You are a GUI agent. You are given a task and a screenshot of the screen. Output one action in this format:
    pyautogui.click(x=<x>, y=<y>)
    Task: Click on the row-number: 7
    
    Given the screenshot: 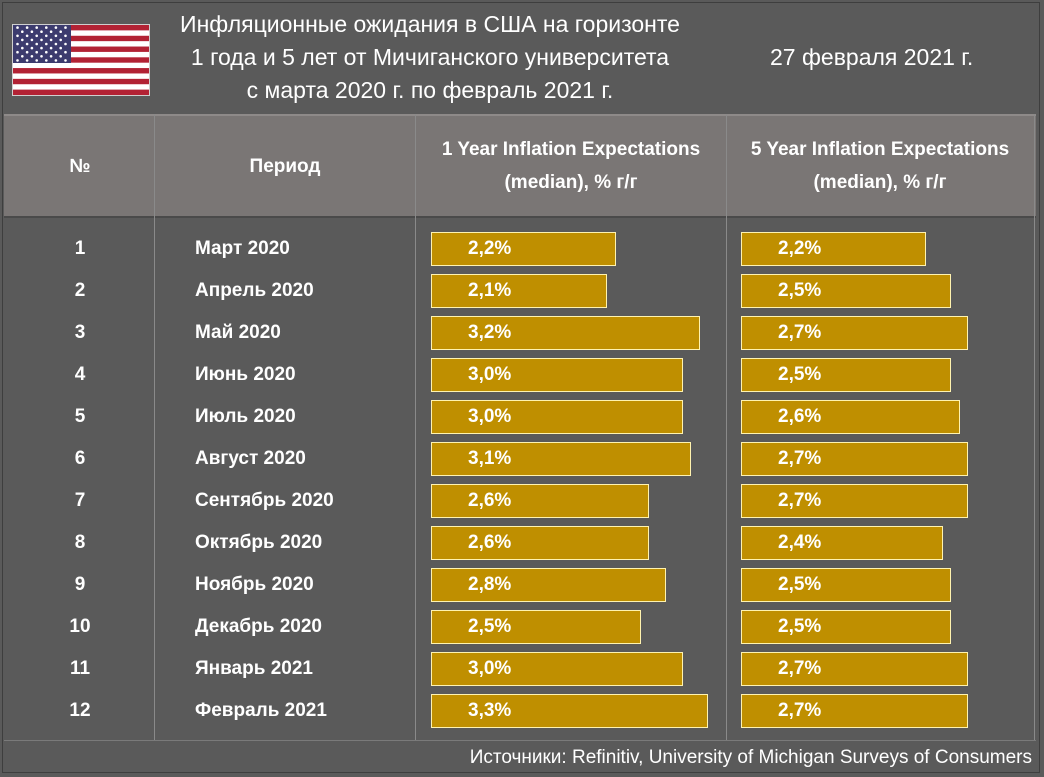 What is the action you would take?
    pyautogui.click(x=80, y=500)
    